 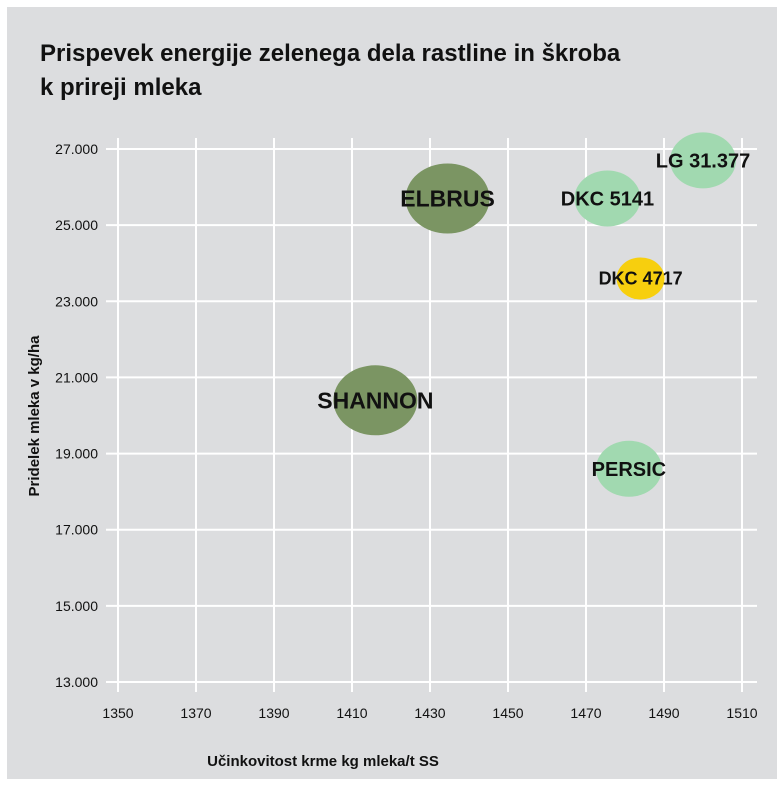 I want to click on x-tick-labels: 1350 1370 1390 1410 1430 1450 1470 1490 1510, so click(x=429, y=713).